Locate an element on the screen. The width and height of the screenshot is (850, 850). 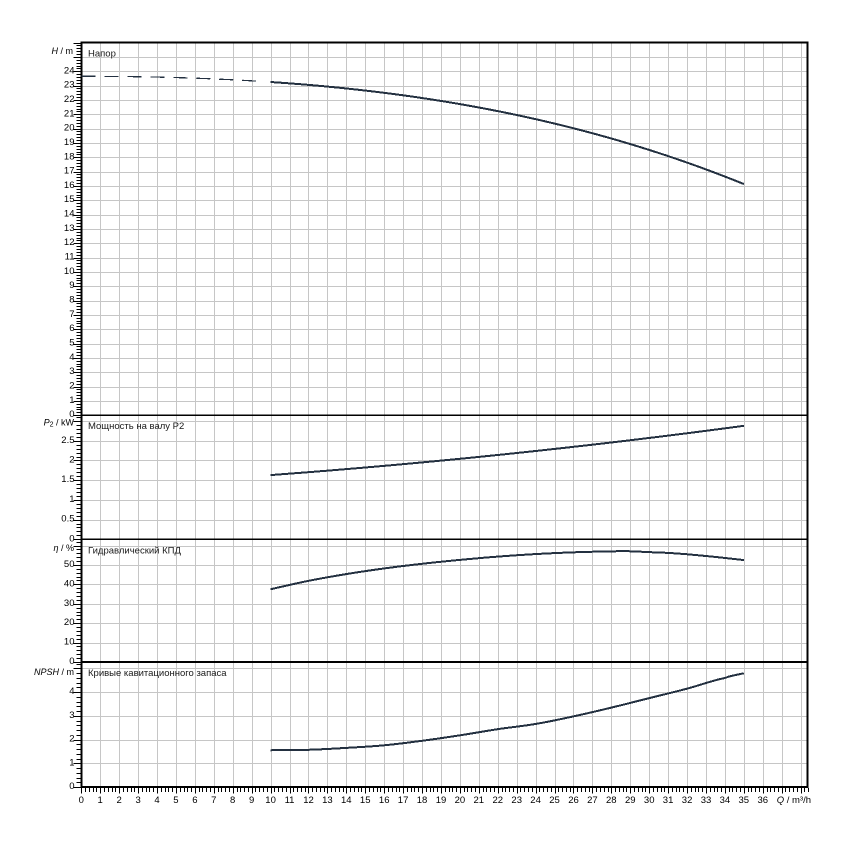
svg-text: 29 is located at coordinates (630, 800).